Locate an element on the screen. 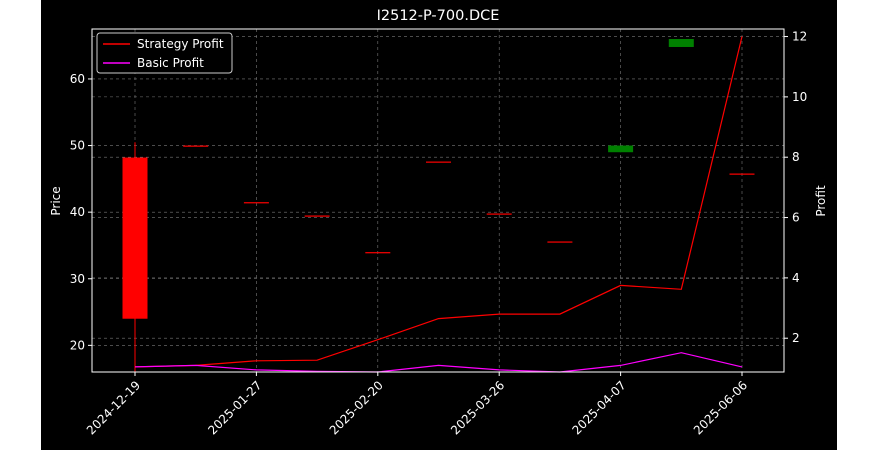 The image size is (878, 450). left-tick-label-30: 30 is located at coordinates (77, 279).